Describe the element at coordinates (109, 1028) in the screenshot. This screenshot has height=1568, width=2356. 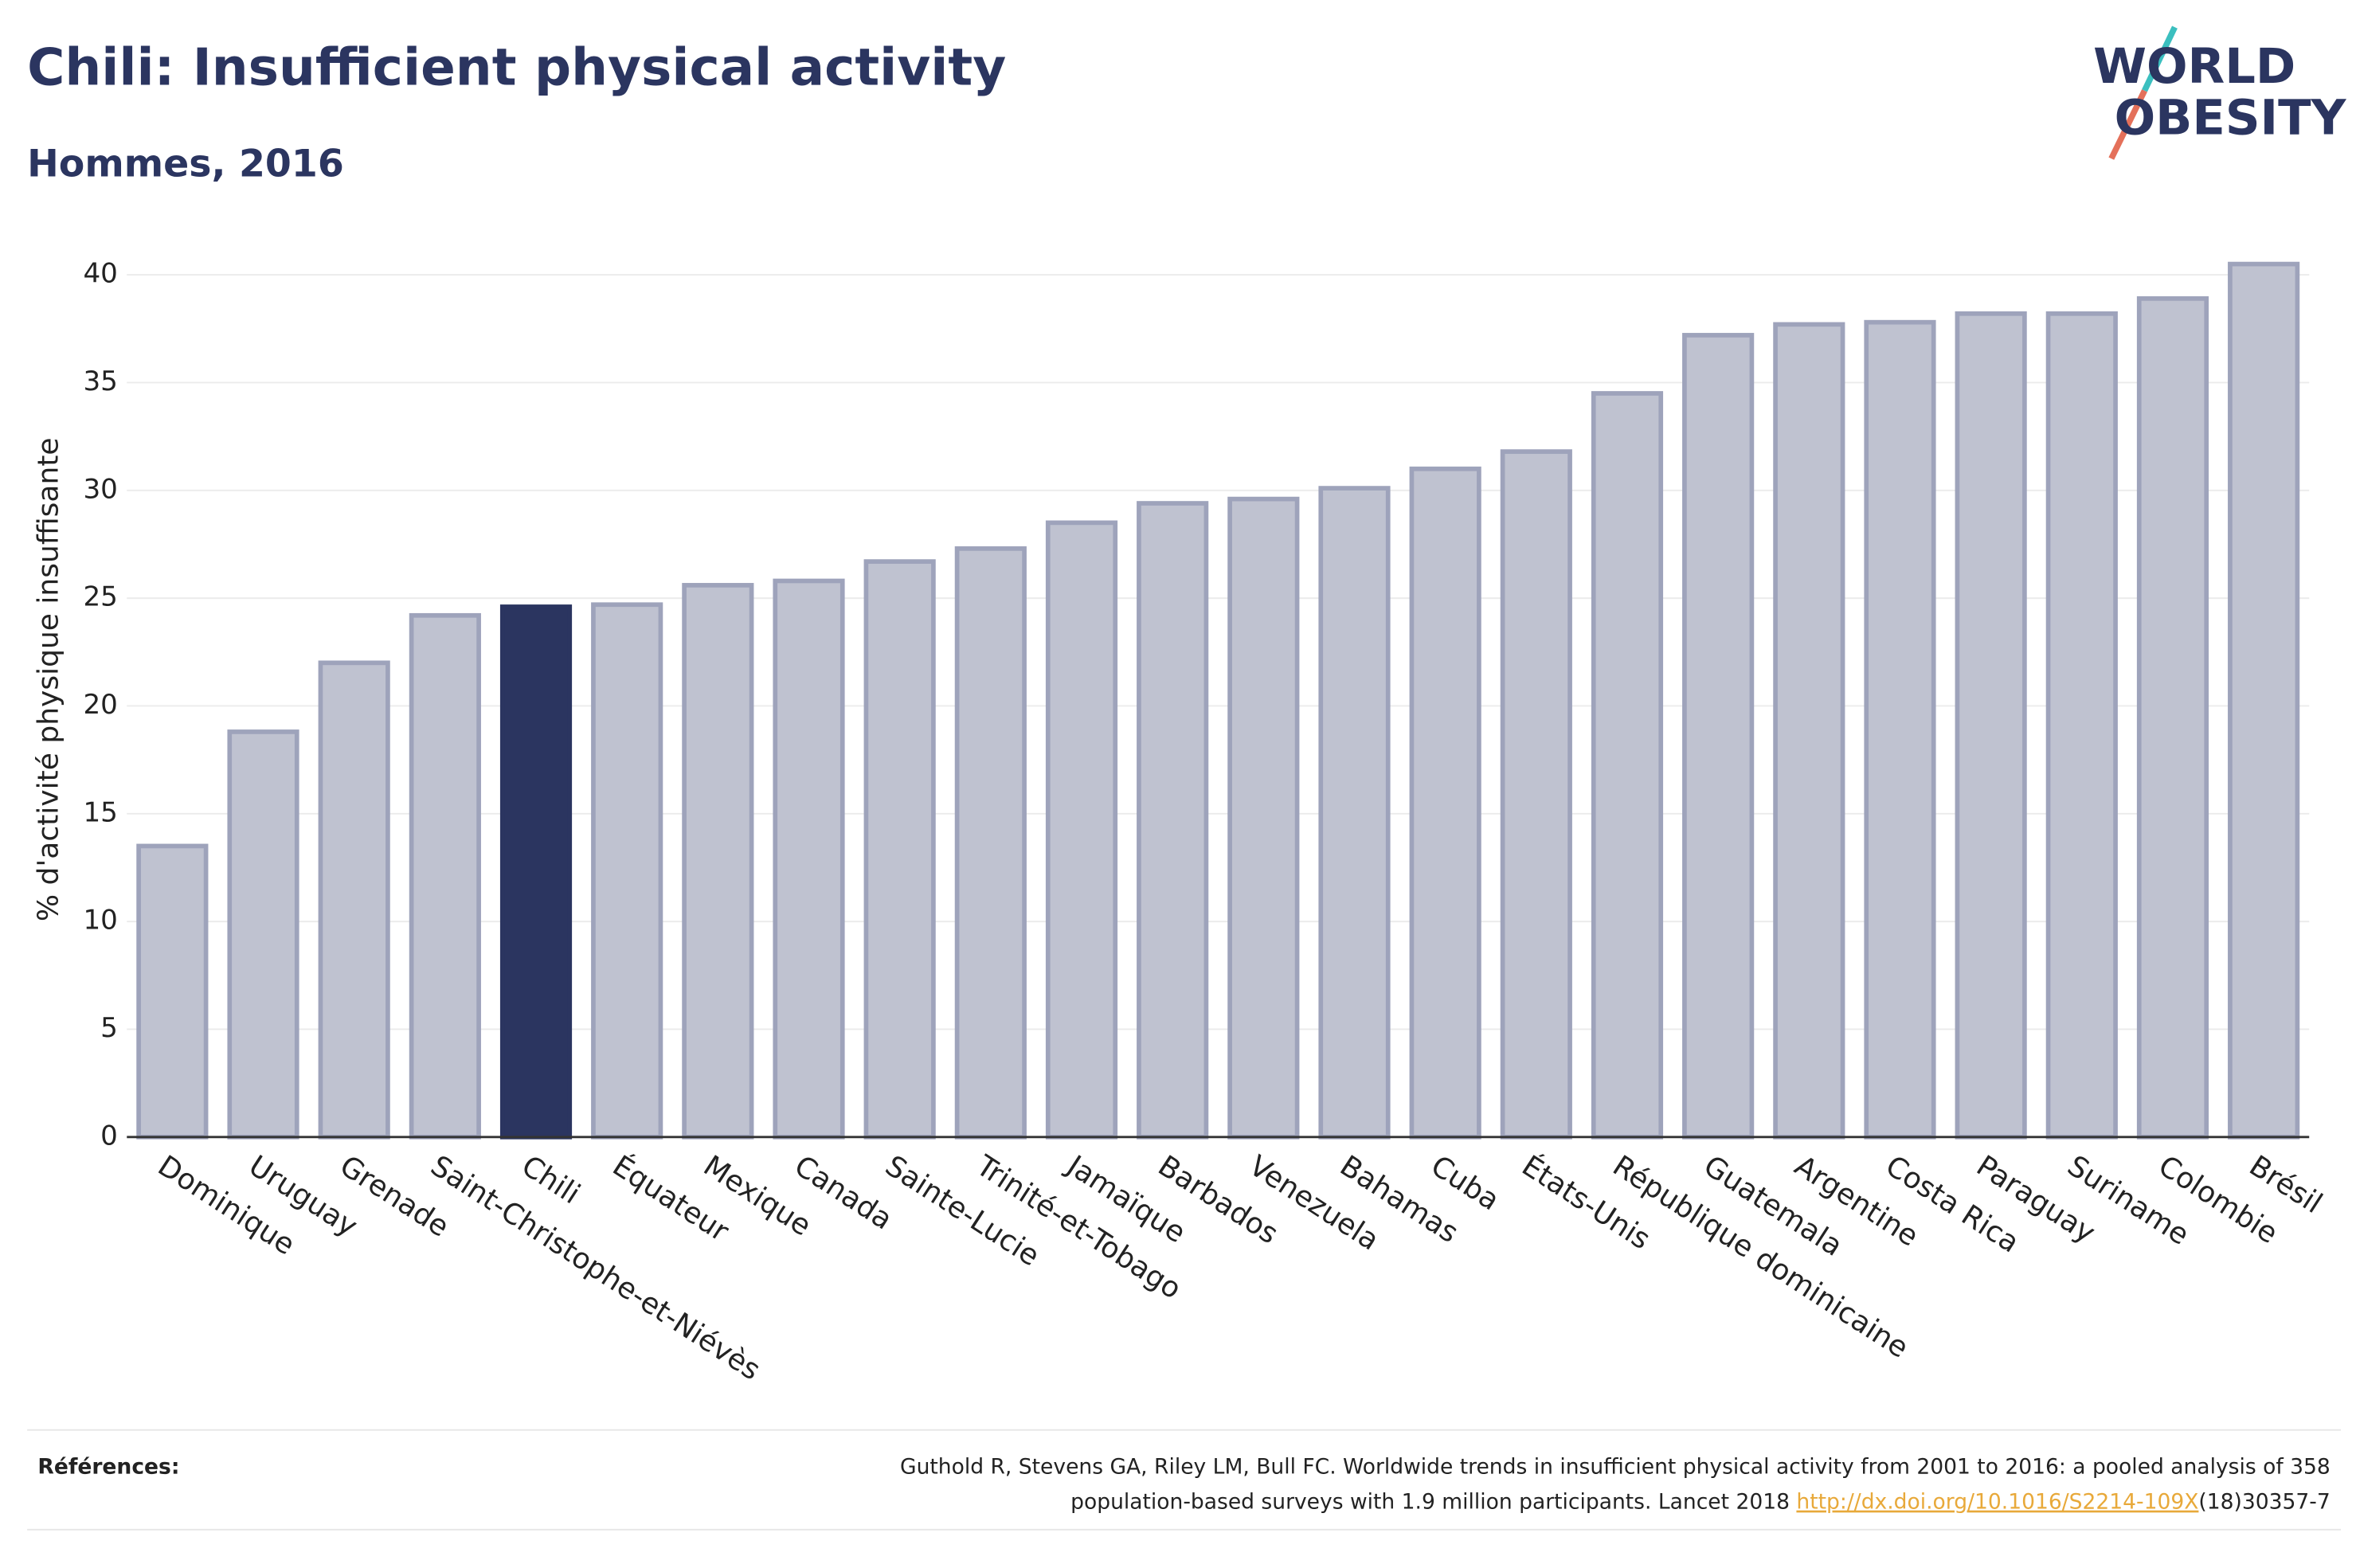
I see `y-tick-label: 5` at that location.